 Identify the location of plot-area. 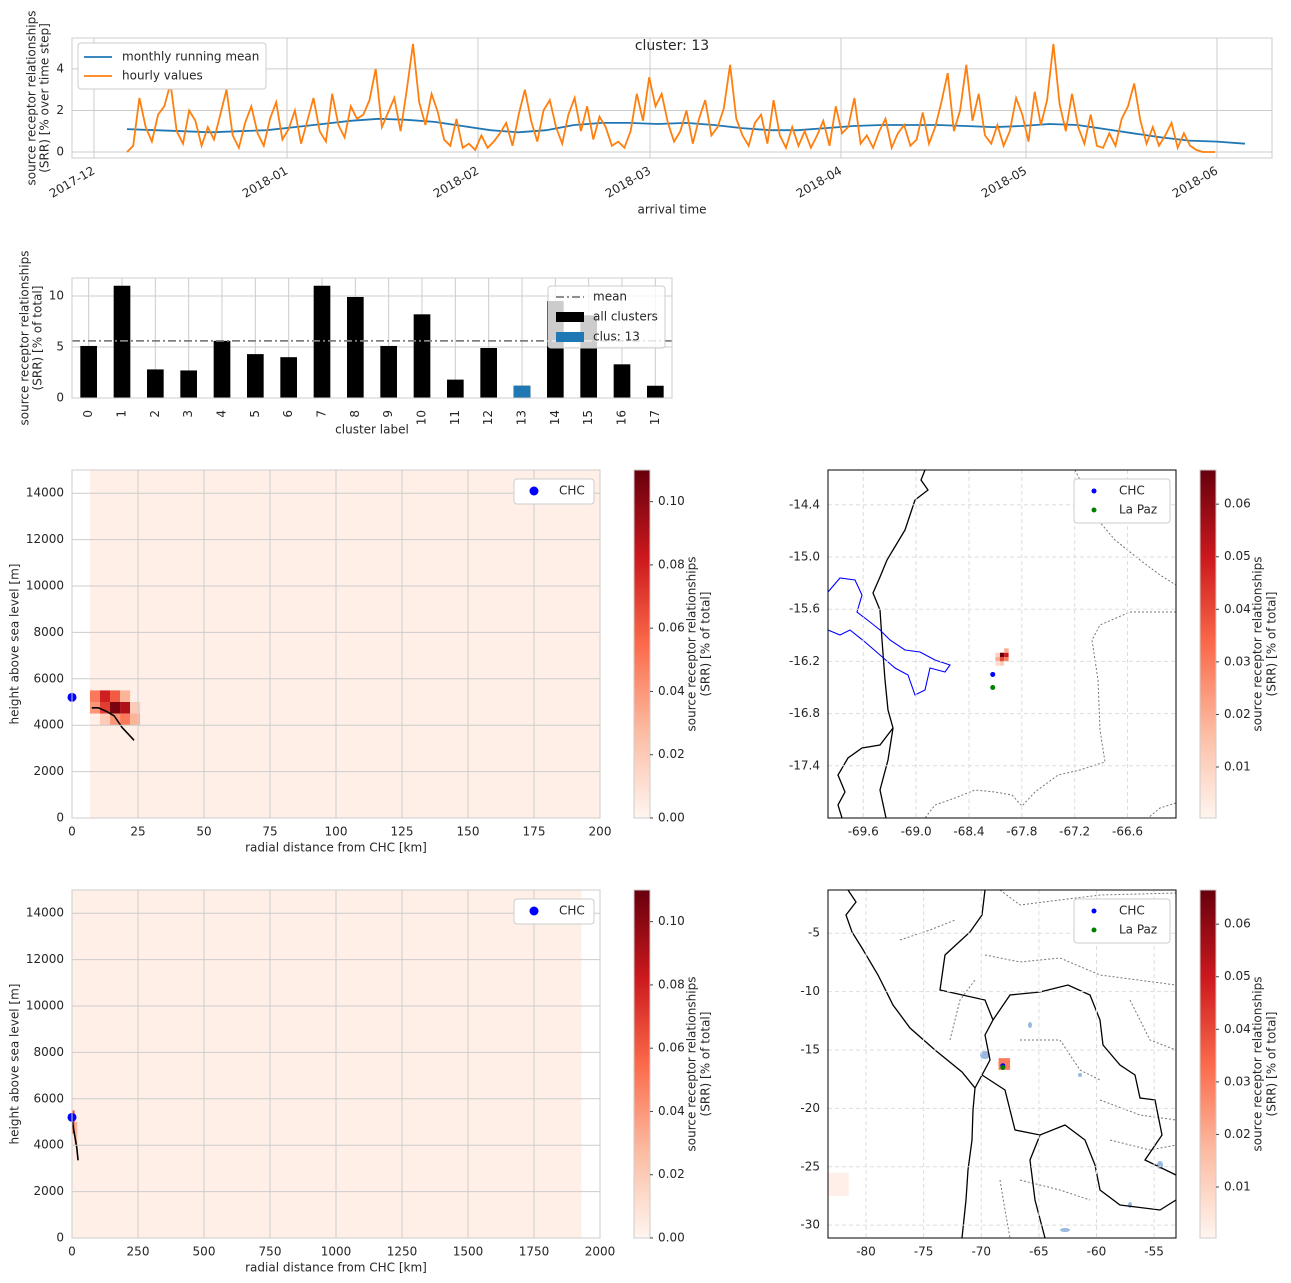
(344, 644).